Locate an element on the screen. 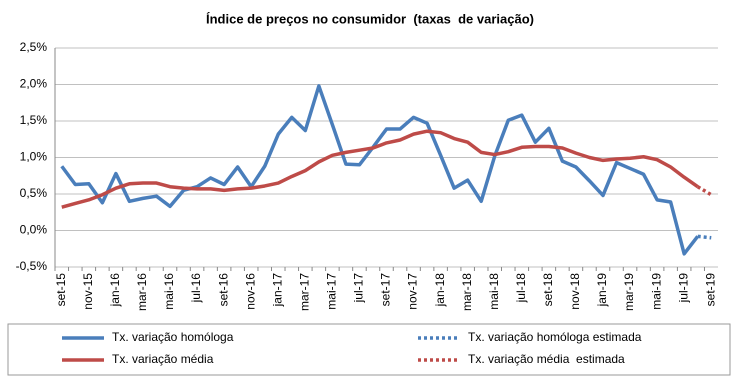  x-tick-label: nov-18 is located at coordinates (575, 291).